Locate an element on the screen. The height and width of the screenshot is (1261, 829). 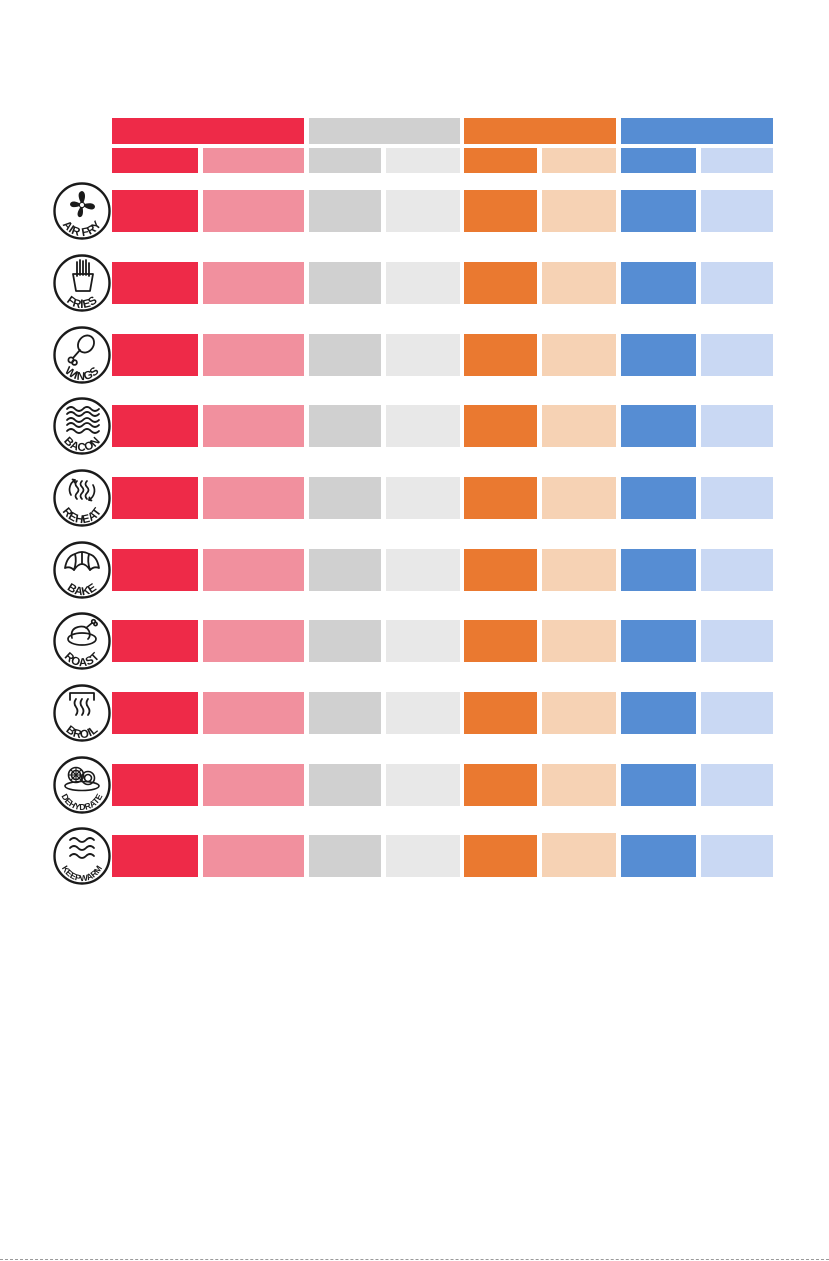
mode-dehydrate: DEHYDRATE is located at coordinates (82, 785).